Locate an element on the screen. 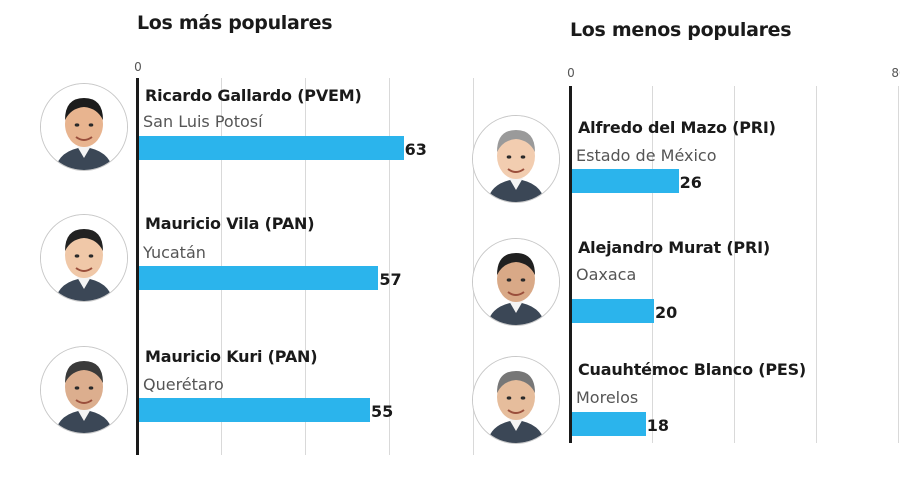  data-label: 20 is located at coordinates (666, 312).